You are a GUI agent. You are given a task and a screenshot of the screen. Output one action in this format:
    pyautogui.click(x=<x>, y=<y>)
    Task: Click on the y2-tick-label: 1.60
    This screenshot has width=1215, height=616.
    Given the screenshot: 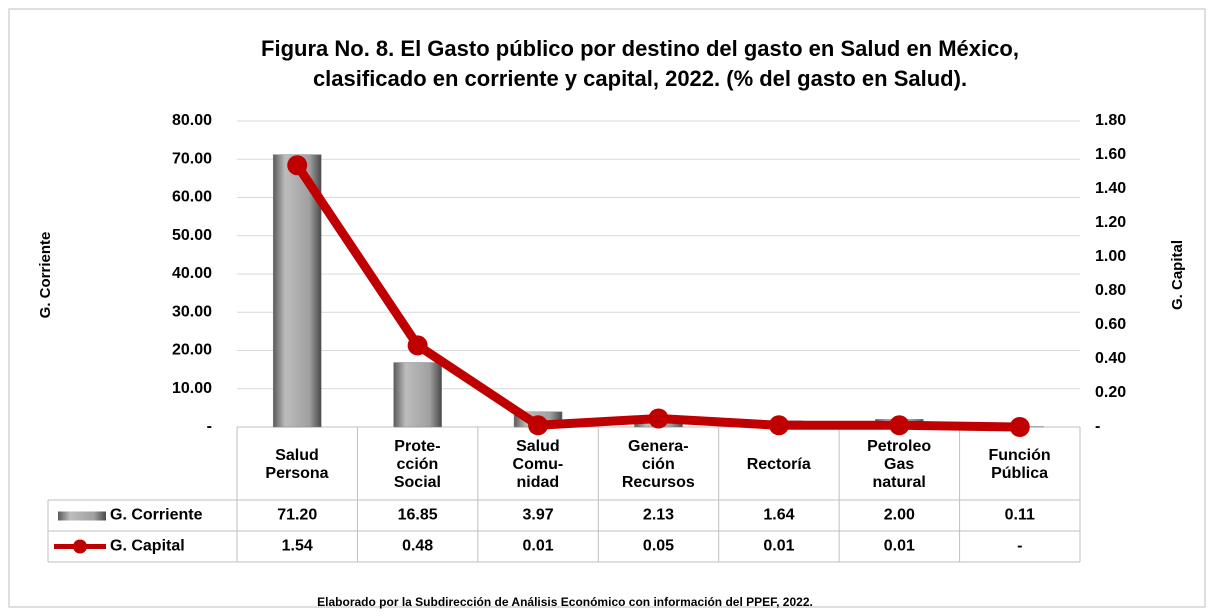 What is the action you would take?
    pyautogui.click(x=1110, y=154)
    